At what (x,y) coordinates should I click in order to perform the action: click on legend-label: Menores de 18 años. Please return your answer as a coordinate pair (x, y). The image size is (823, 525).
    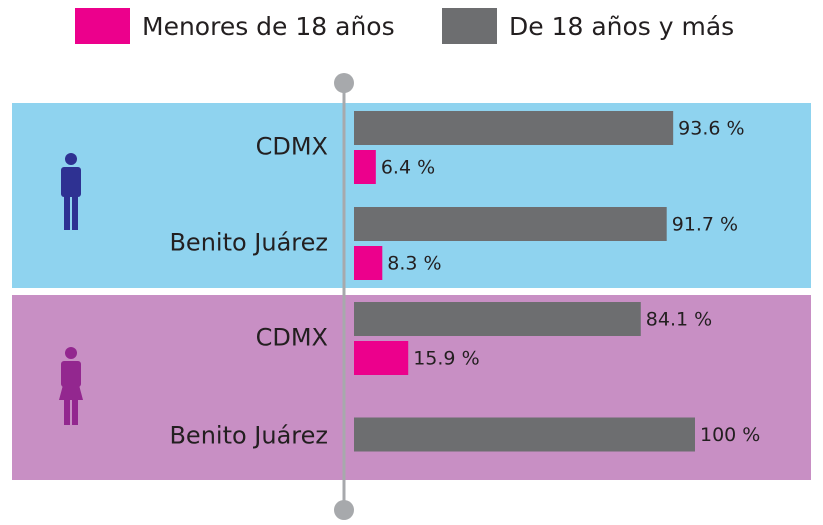
    Looking at the image, I should click on (268, 26).